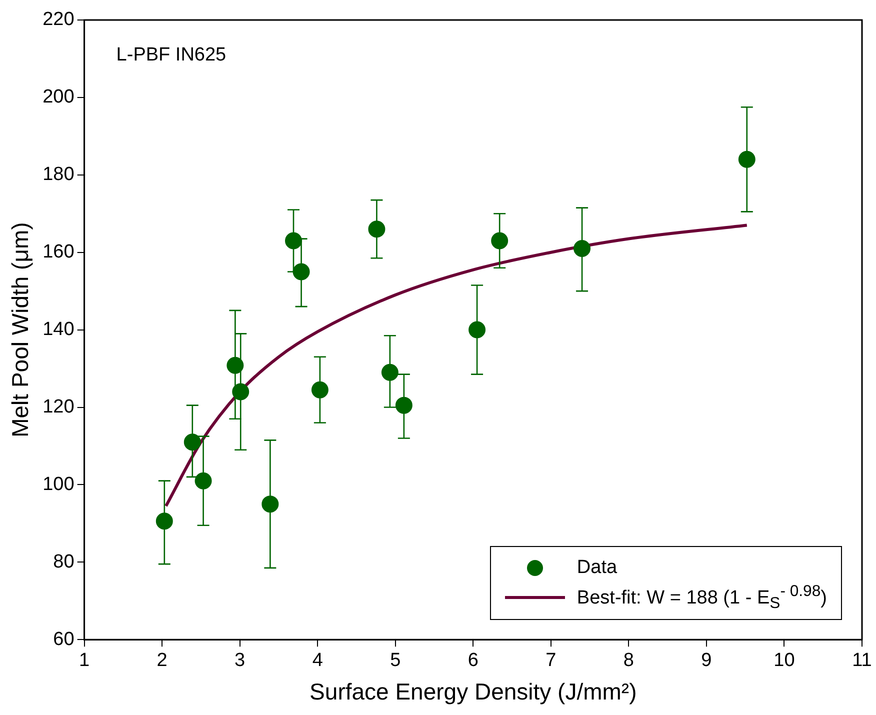 This screenshot has height=715, width=876. What do you see at coordinates (84, 661) in the screenshot?
I see `x-tick-label: 1` at bounding box center [84, 661].